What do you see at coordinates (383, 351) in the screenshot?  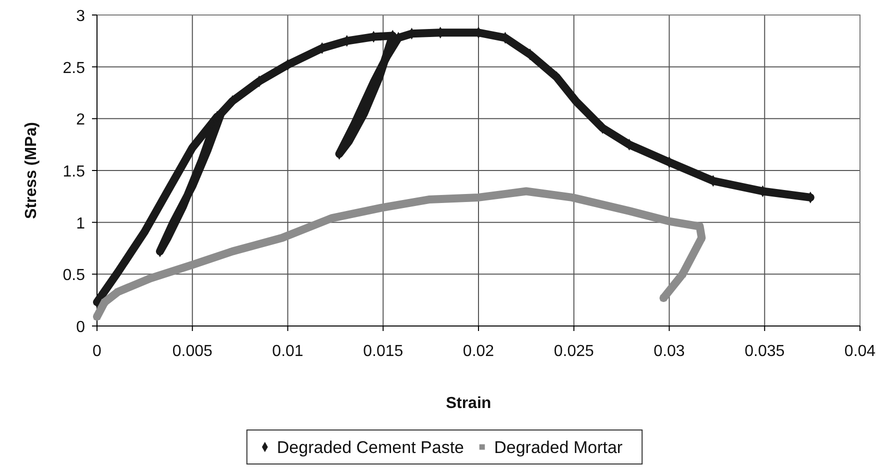 I see `x-tick-label: 0.015` at bounding box center [383, 351].